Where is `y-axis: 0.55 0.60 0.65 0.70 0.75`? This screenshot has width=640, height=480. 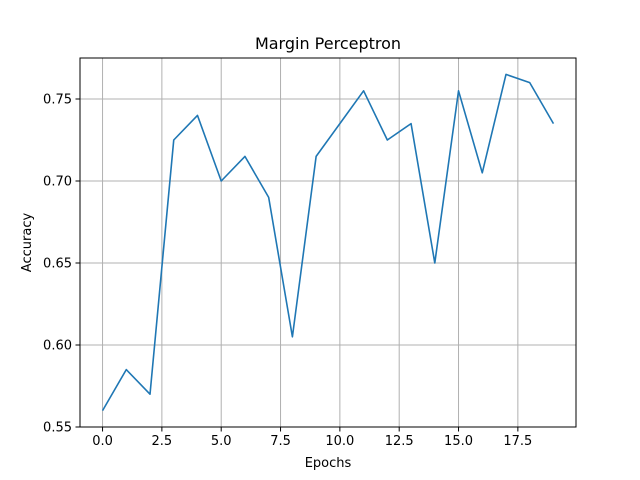
y-axis: 0.55 0.60 0.65 0.70 0.75 is located at coordinates (61, 264).